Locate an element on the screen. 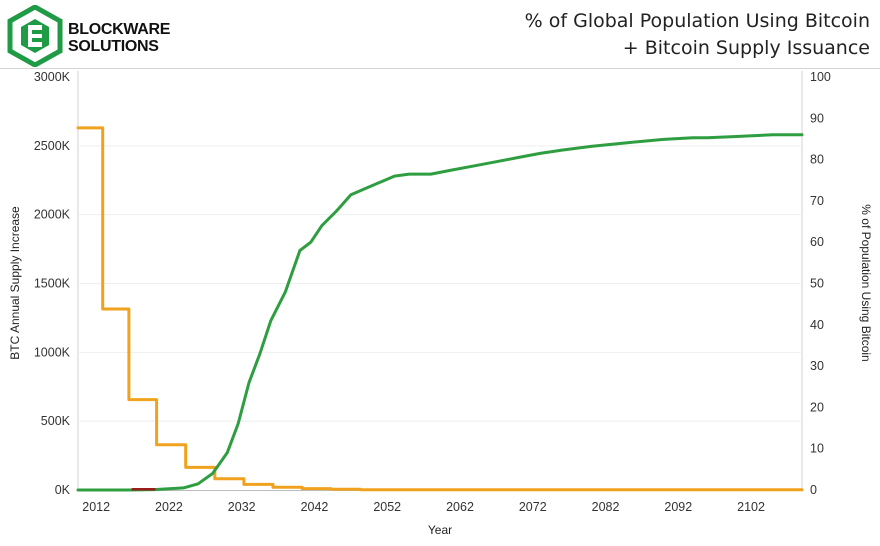 The width and height of the screenshot is (880, 546). x-tick-label: 2092 is located at coordinates (678, 507).